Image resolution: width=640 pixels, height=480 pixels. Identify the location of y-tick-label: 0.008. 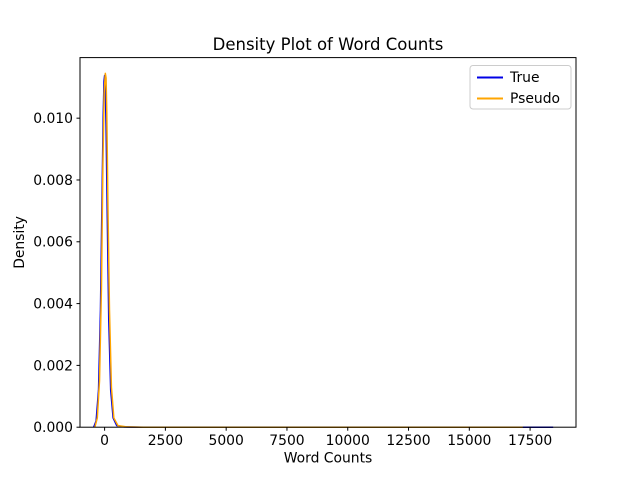
(53, 181).